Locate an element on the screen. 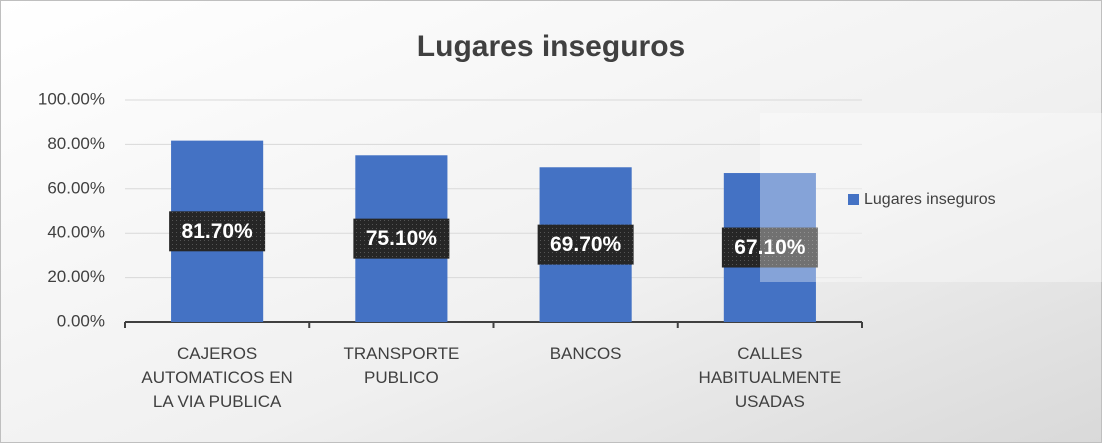  y-tick-label: 40.00% is located at coordinates (76, 232).